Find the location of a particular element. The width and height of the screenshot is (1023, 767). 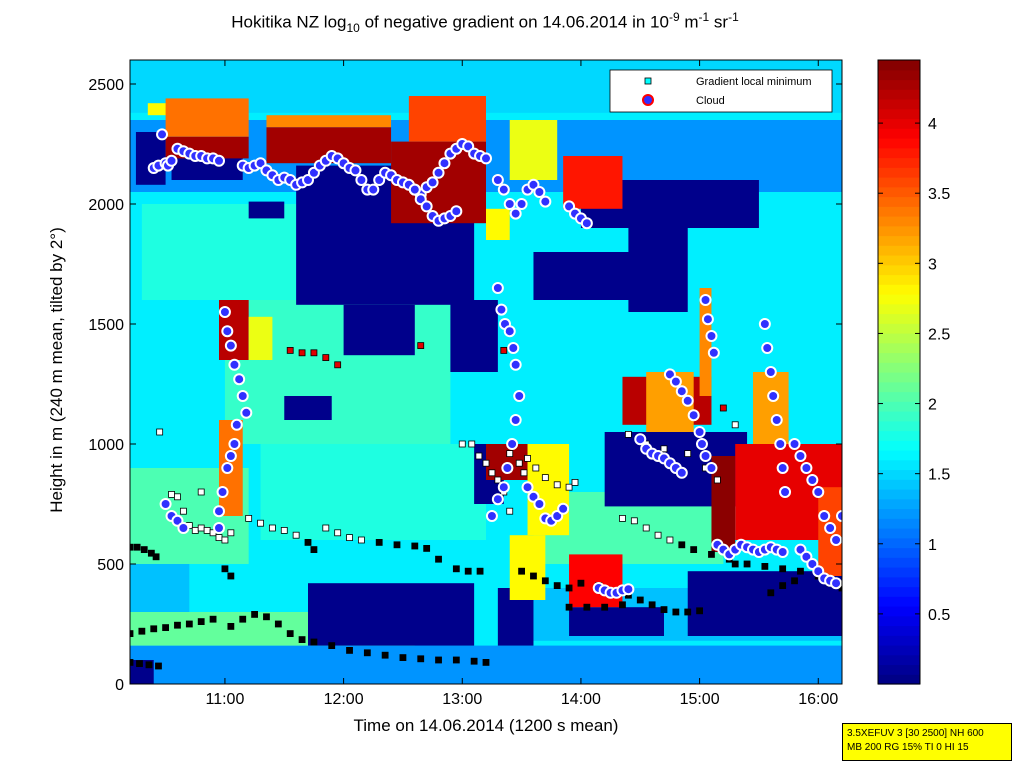

info-line-1: 3.5XEFUV 3 [30 2500] NH 600 is located at coordinates (915, 733).